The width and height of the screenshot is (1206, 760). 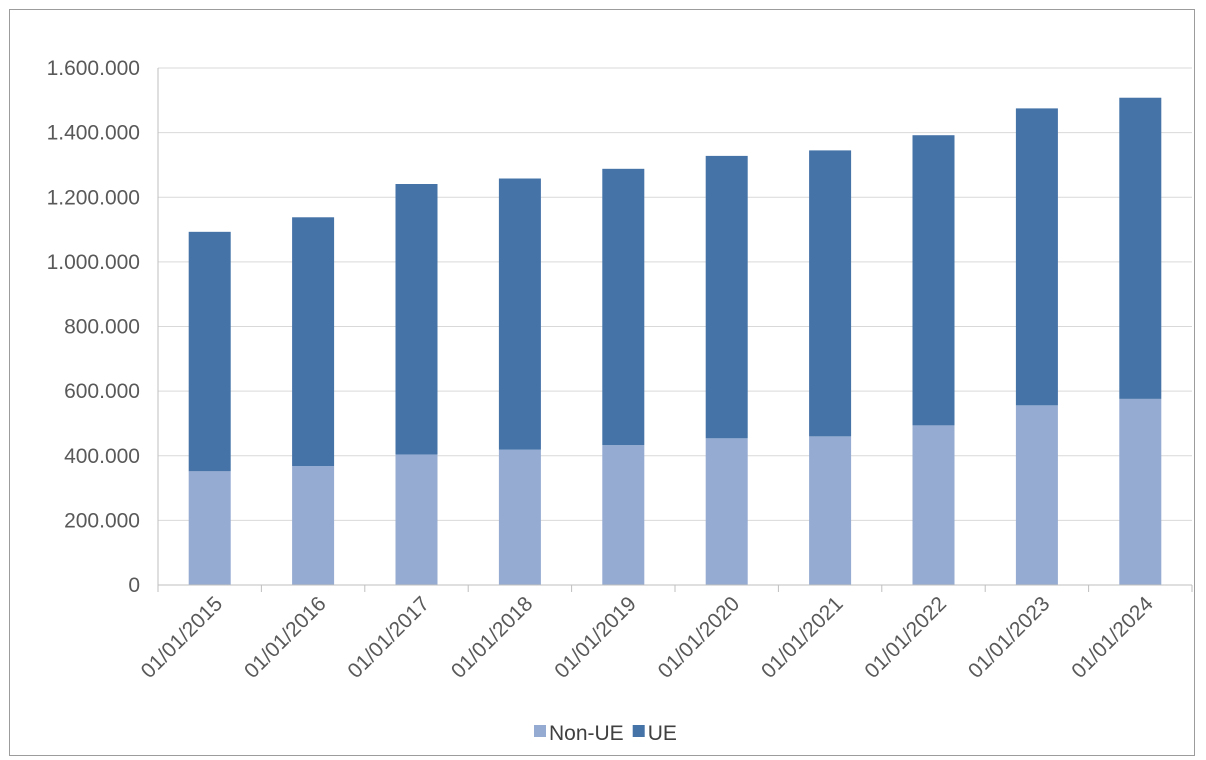 What do you see at coordinates (699, 637) in the screenshot?
I see `x-tick-label: 01/01/2020` at bounding box center [699, 637].